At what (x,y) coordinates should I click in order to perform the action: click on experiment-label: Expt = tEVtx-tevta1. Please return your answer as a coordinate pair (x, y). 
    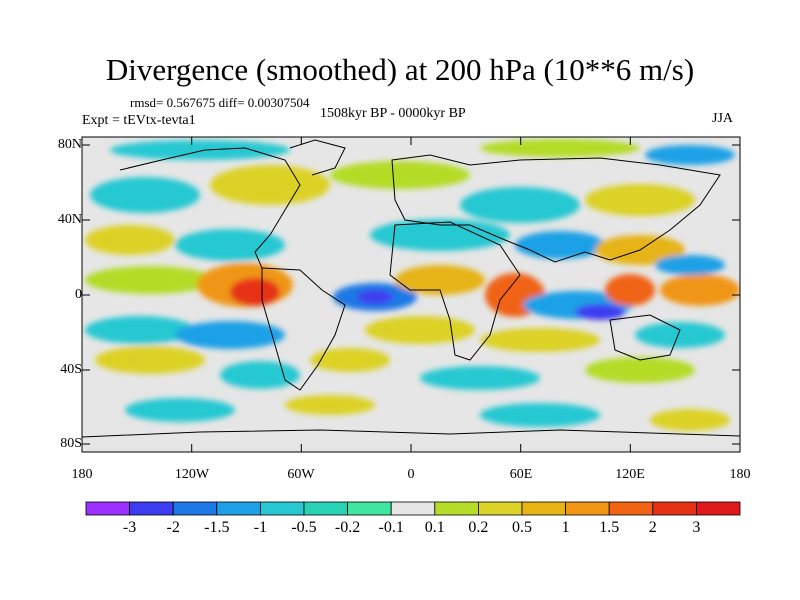
    Looking at the image, I should click on (139, 120).